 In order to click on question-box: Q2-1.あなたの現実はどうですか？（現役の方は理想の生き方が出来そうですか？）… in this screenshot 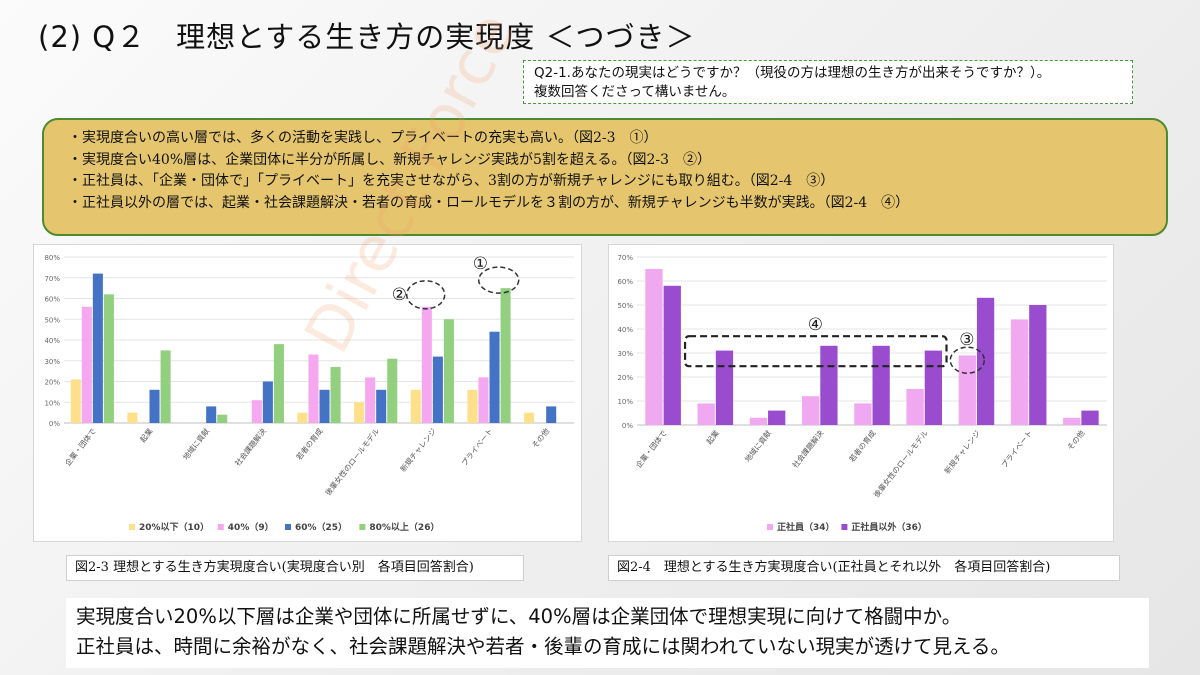, I will do `click(828, 82)`.